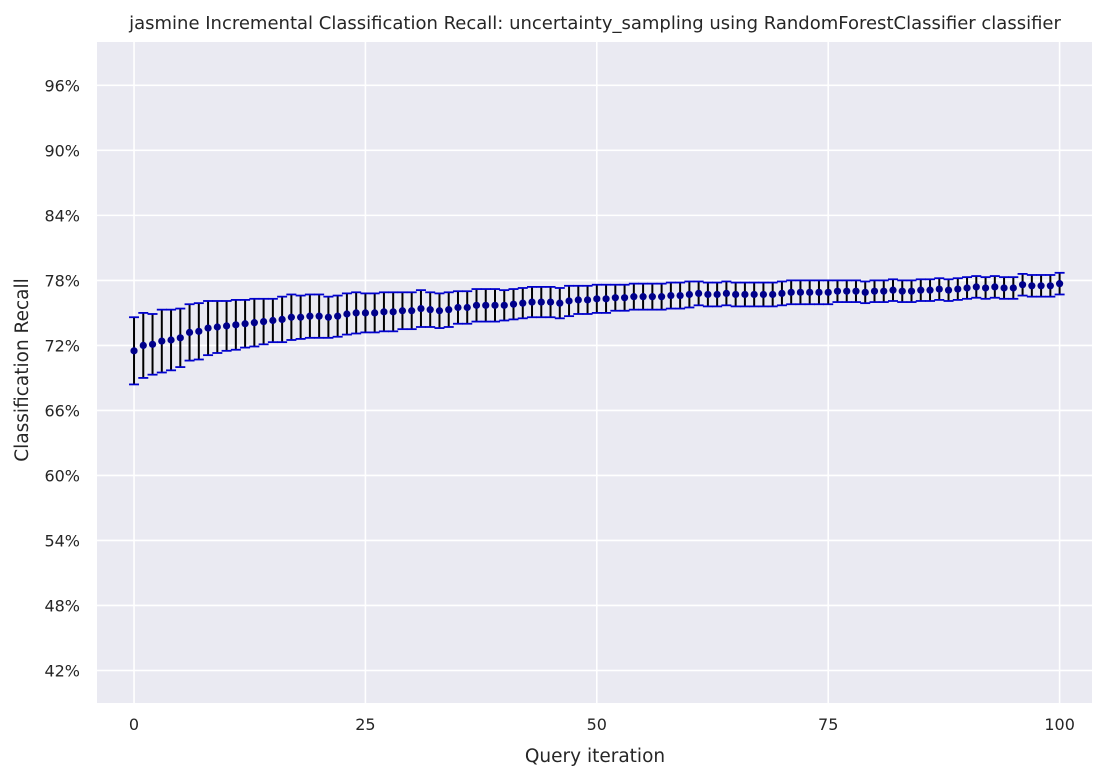 The height and width of the screenshot is (783, 1106). I want to click on x-tick-label: 50, so click(597, 724).